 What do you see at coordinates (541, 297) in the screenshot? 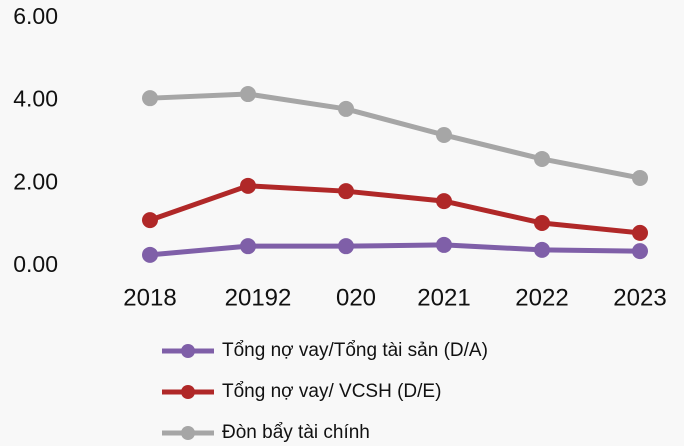
I see `x-tick-label: 2022` at bounding box center [541, 297].